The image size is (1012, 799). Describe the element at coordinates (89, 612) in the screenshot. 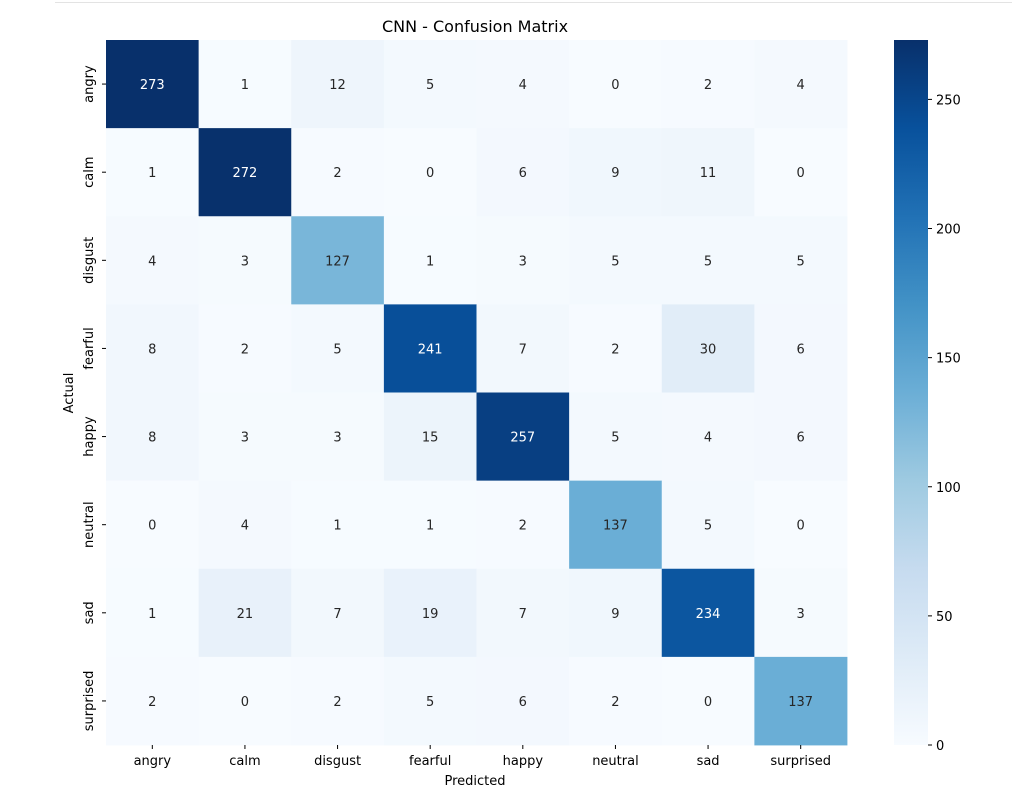

I see `y-tick-label: sad` at that location.